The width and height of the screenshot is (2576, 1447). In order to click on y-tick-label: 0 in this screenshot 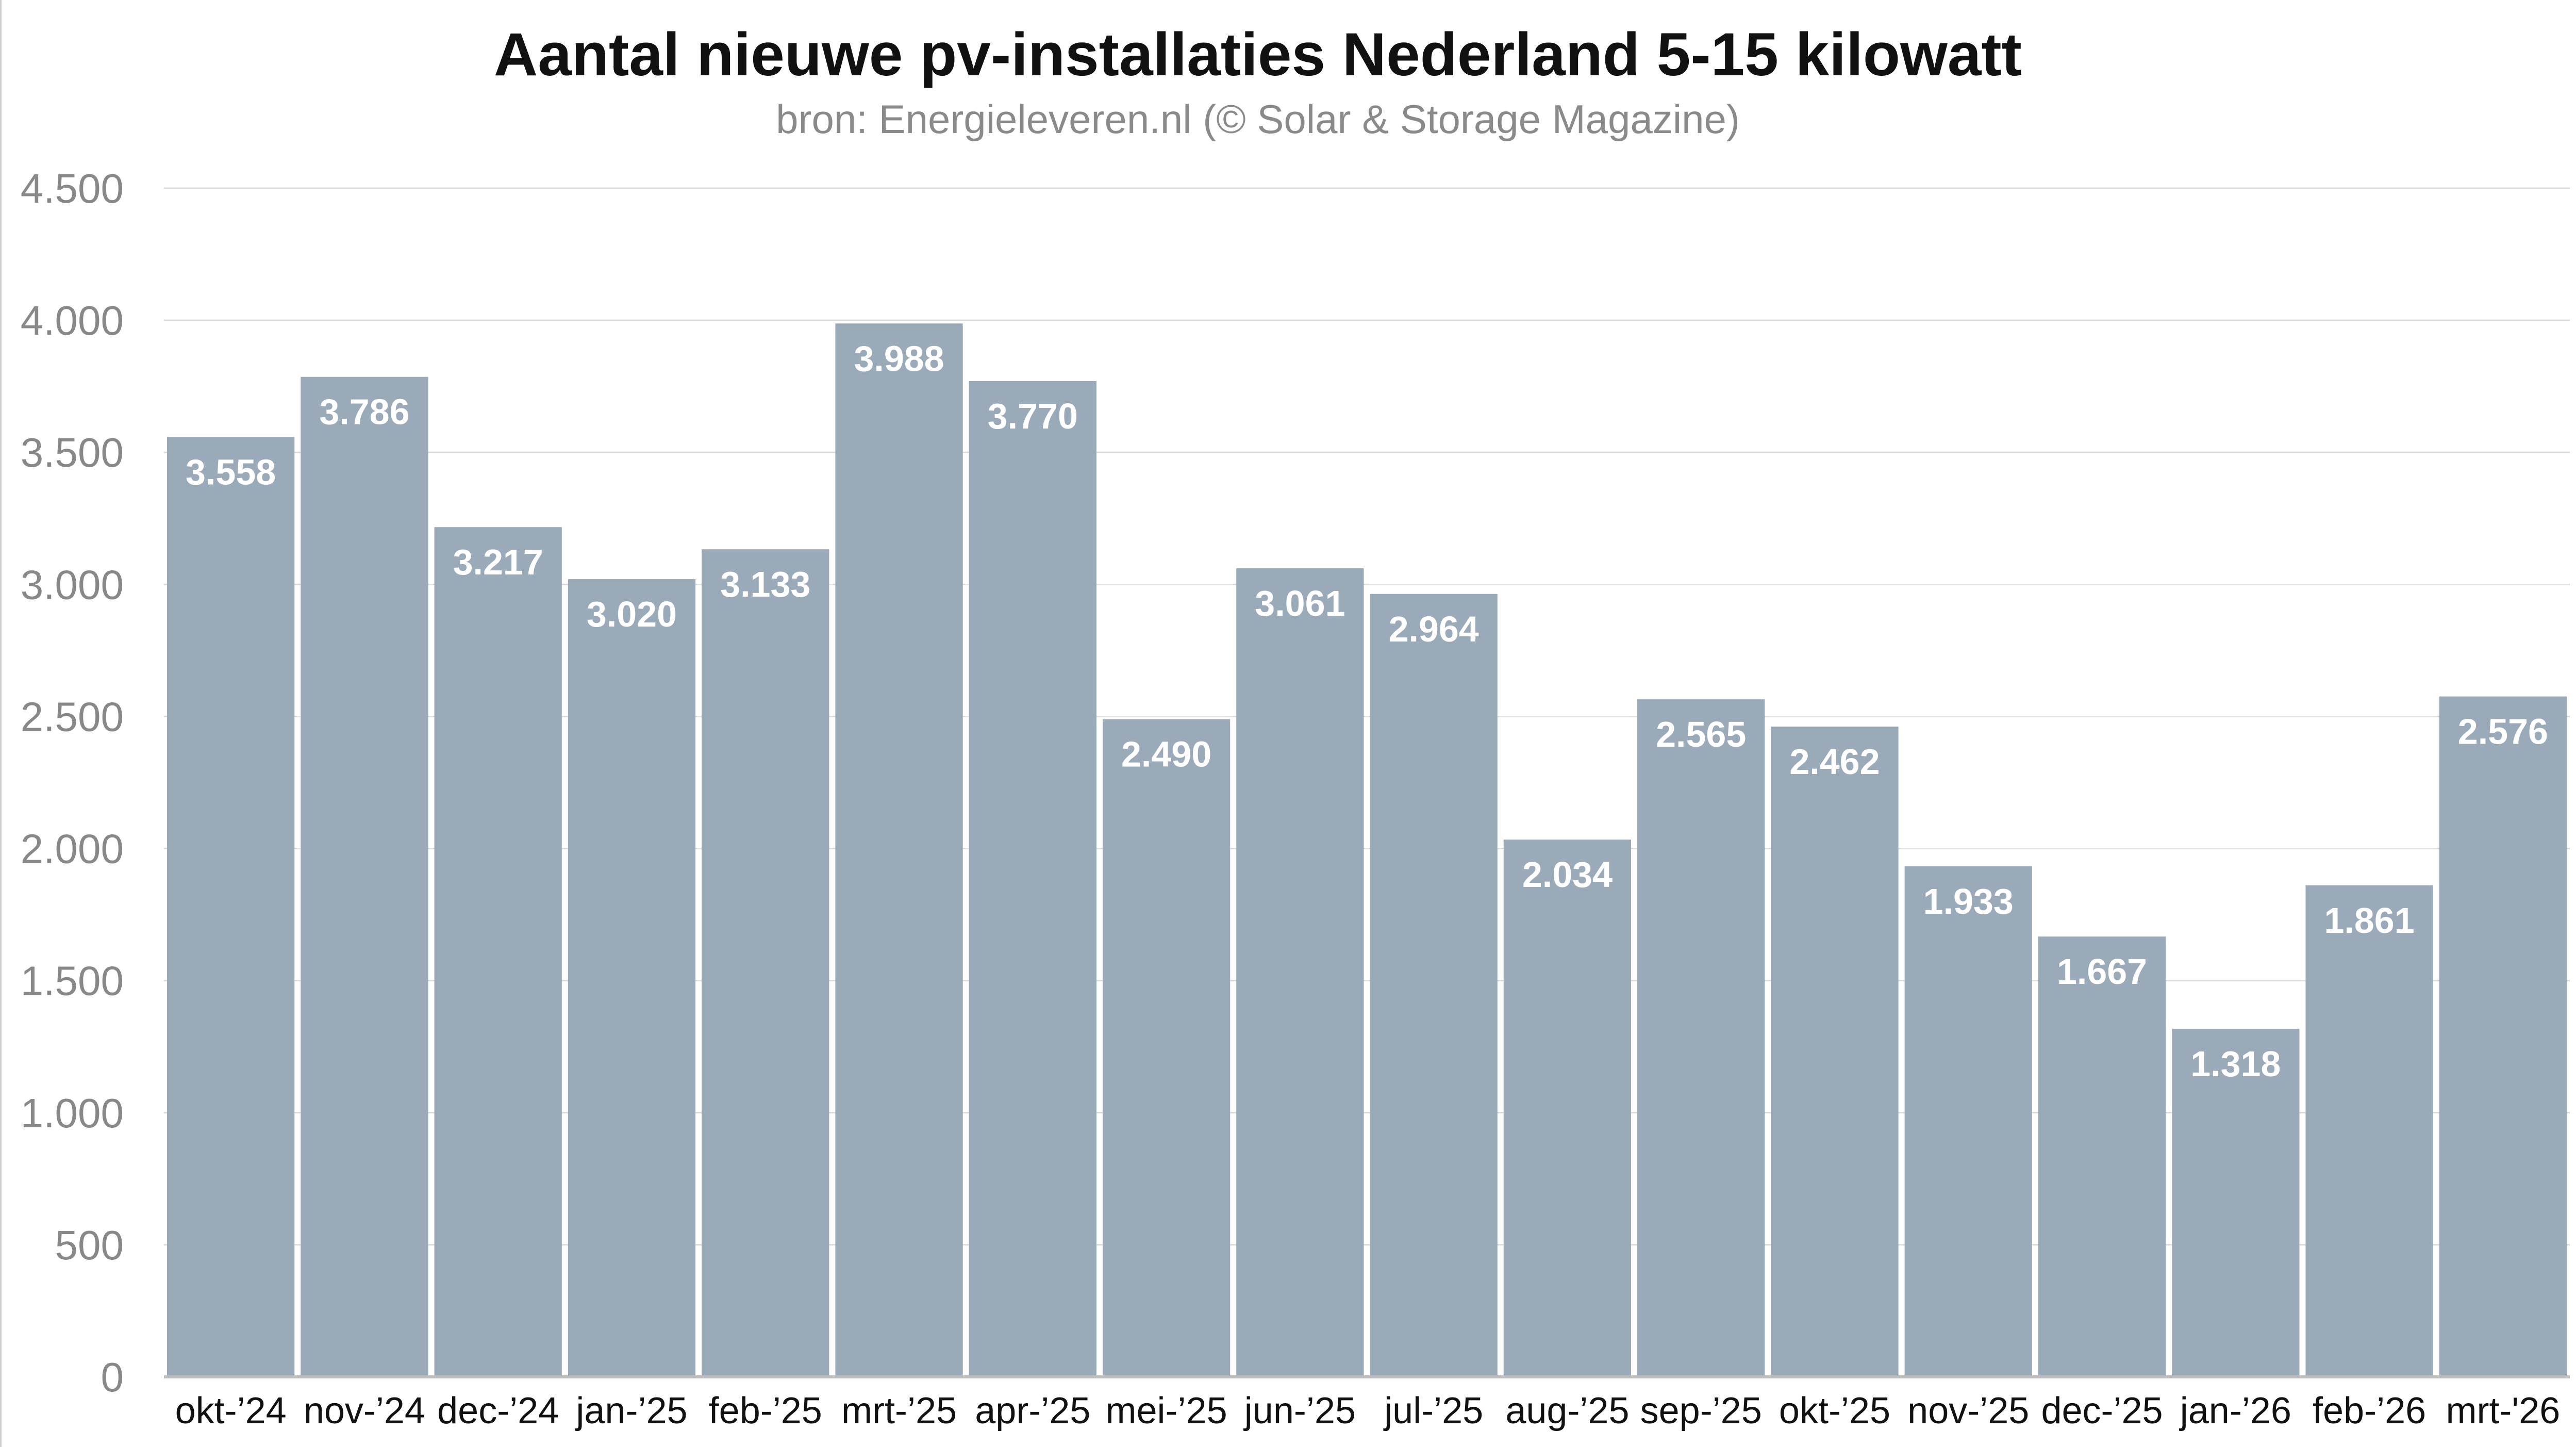, I will do `click(113, 1377)`.